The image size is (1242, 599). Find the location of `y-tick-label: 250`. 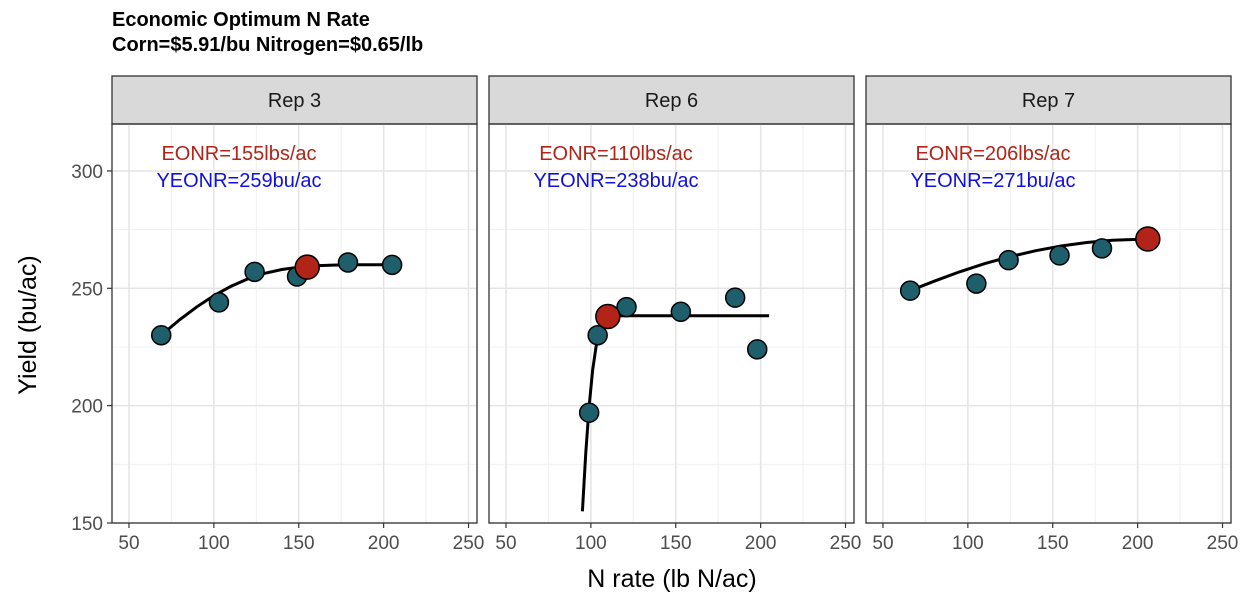

y-tick-label: 250 is located at coordinates (87, 289).